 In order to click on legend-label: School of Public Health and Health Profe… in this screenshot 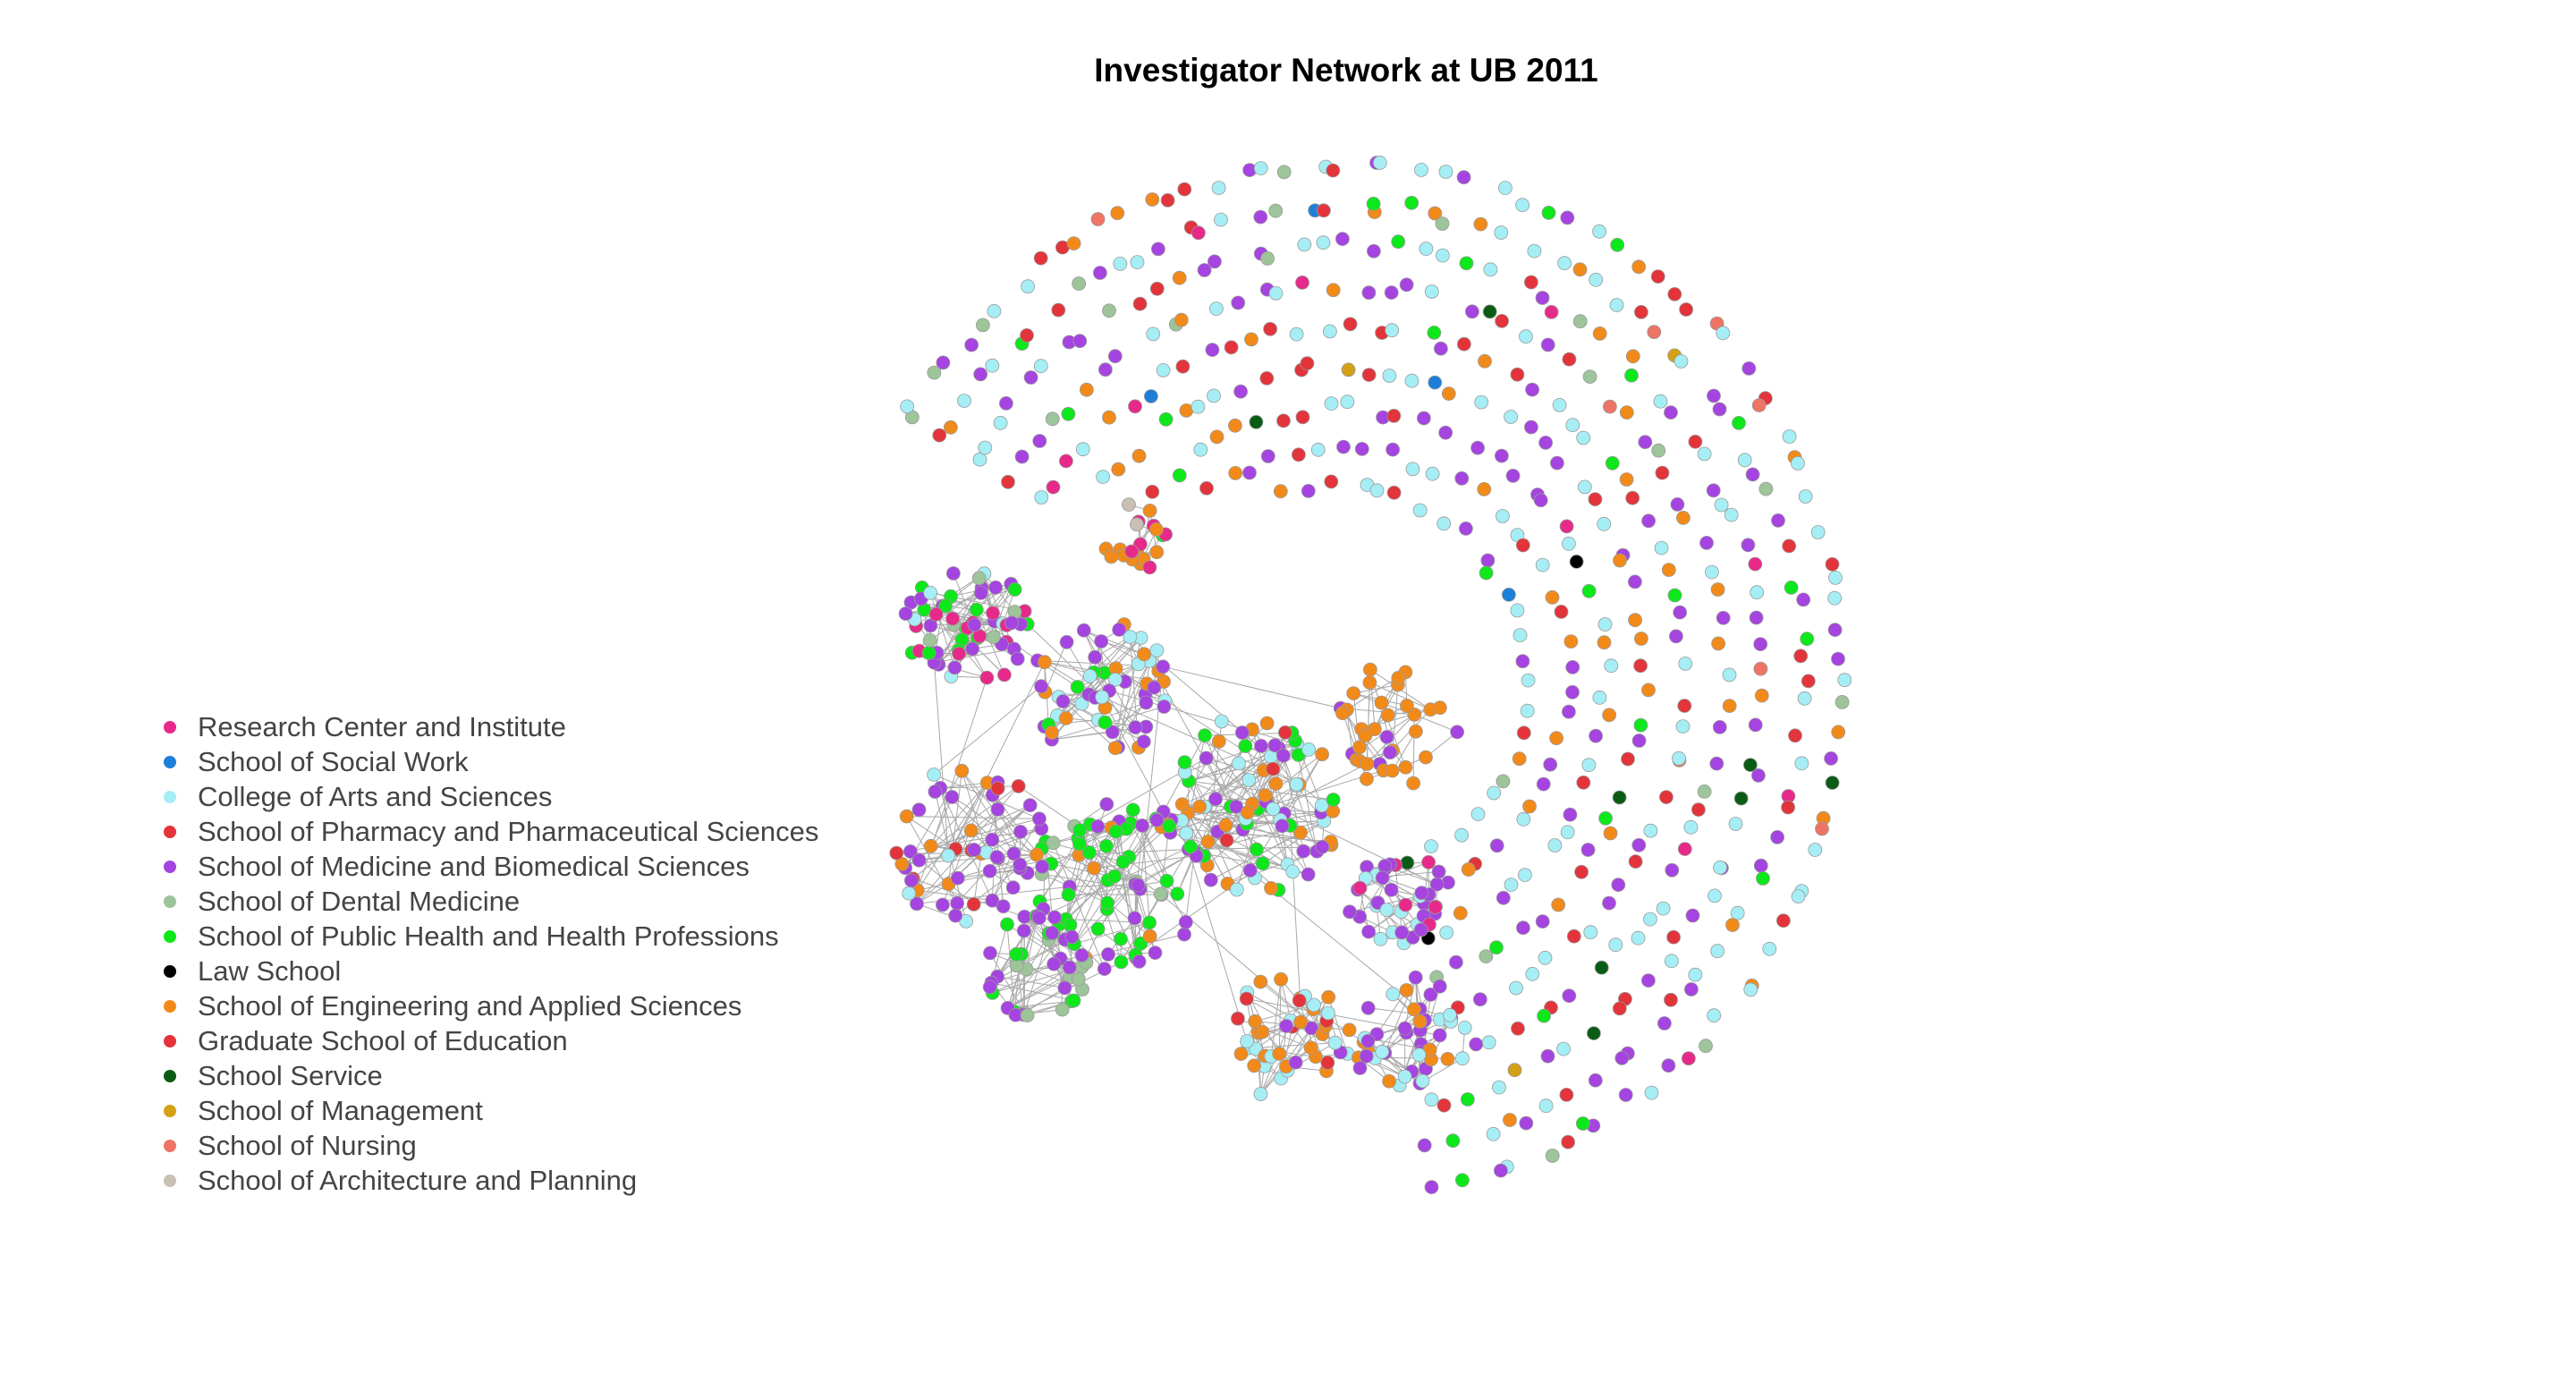, I will do `click(488, 936)`.